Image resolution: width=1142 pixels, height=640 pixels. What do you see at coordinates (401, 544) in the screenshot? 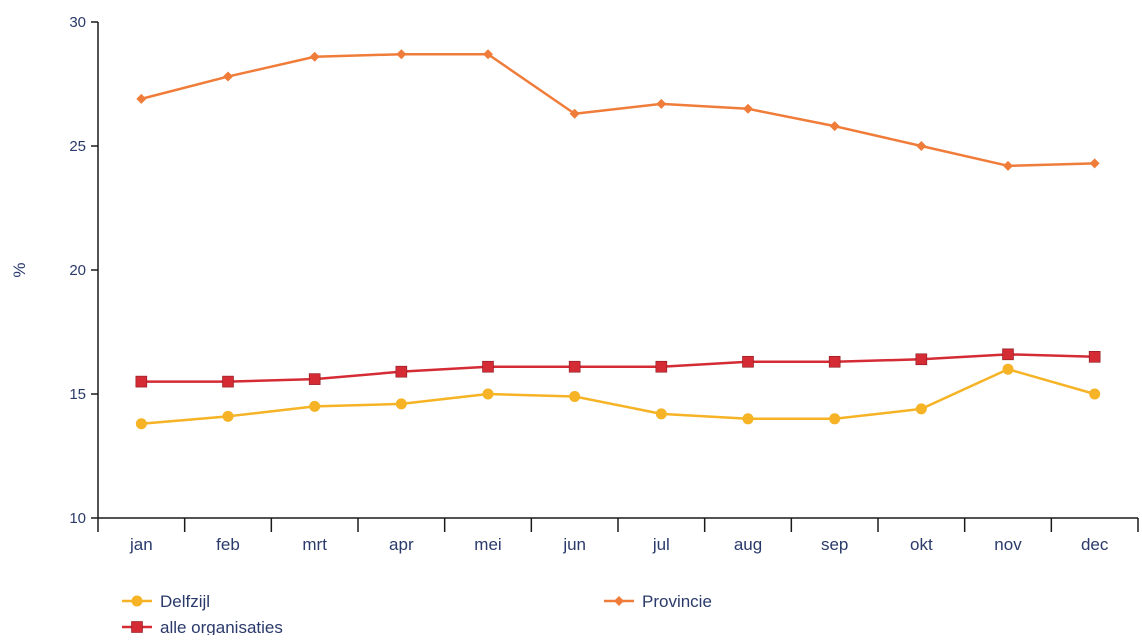
I see `x-tick-label: apr` at bounding box center [401, 544].